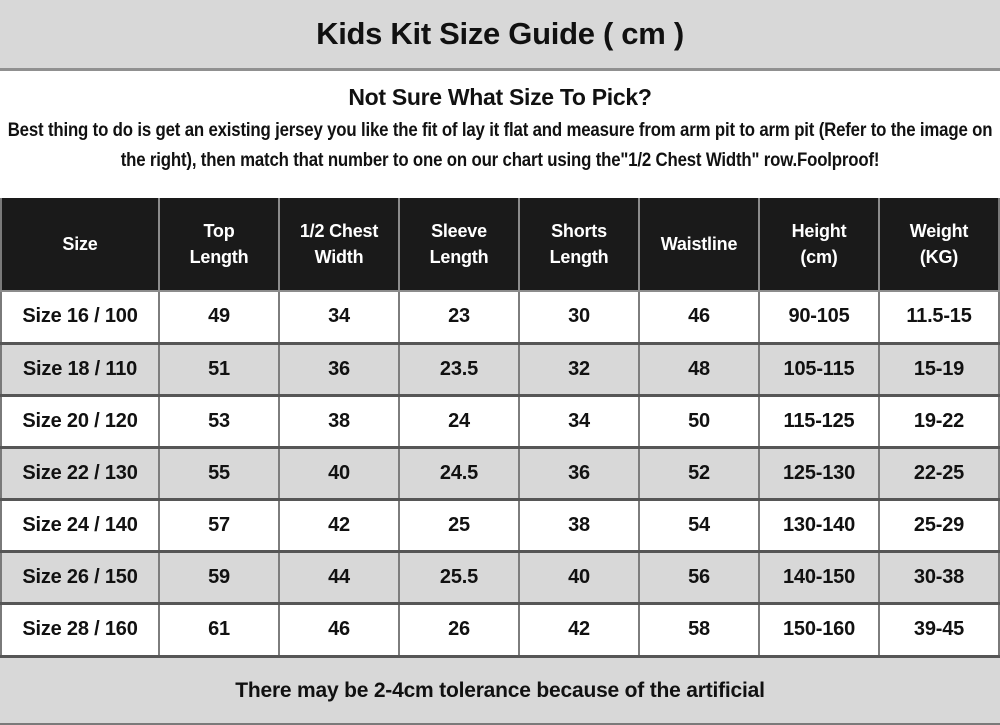  Describe the element at coordinates (939, 576) in the screenshot. I see `measurement-cell: 30-38` at that location.